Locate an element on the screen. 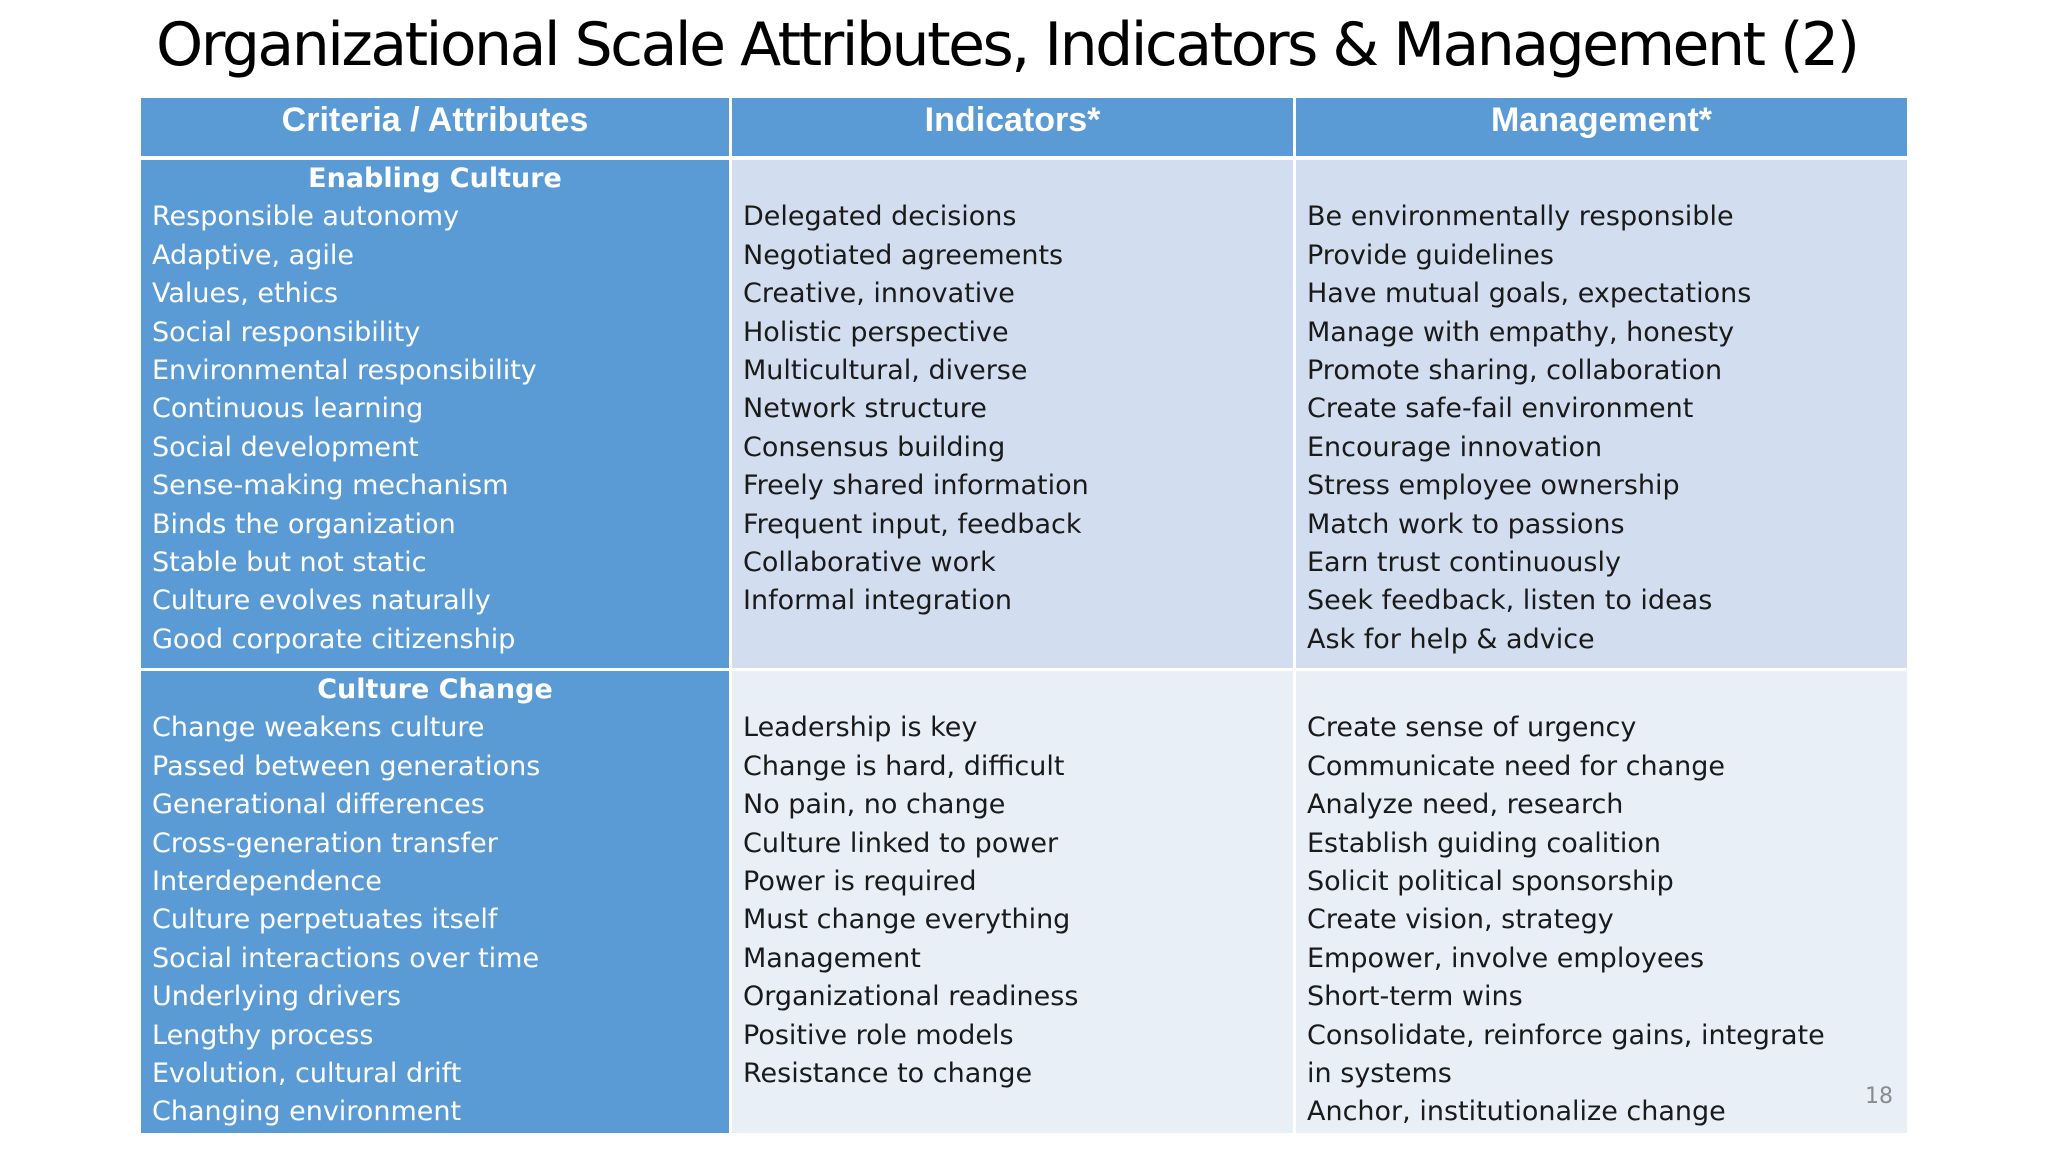 The image size is (2048, 1152). attribute-item: Sense-making mechanism is located at coordinates (330, 486).